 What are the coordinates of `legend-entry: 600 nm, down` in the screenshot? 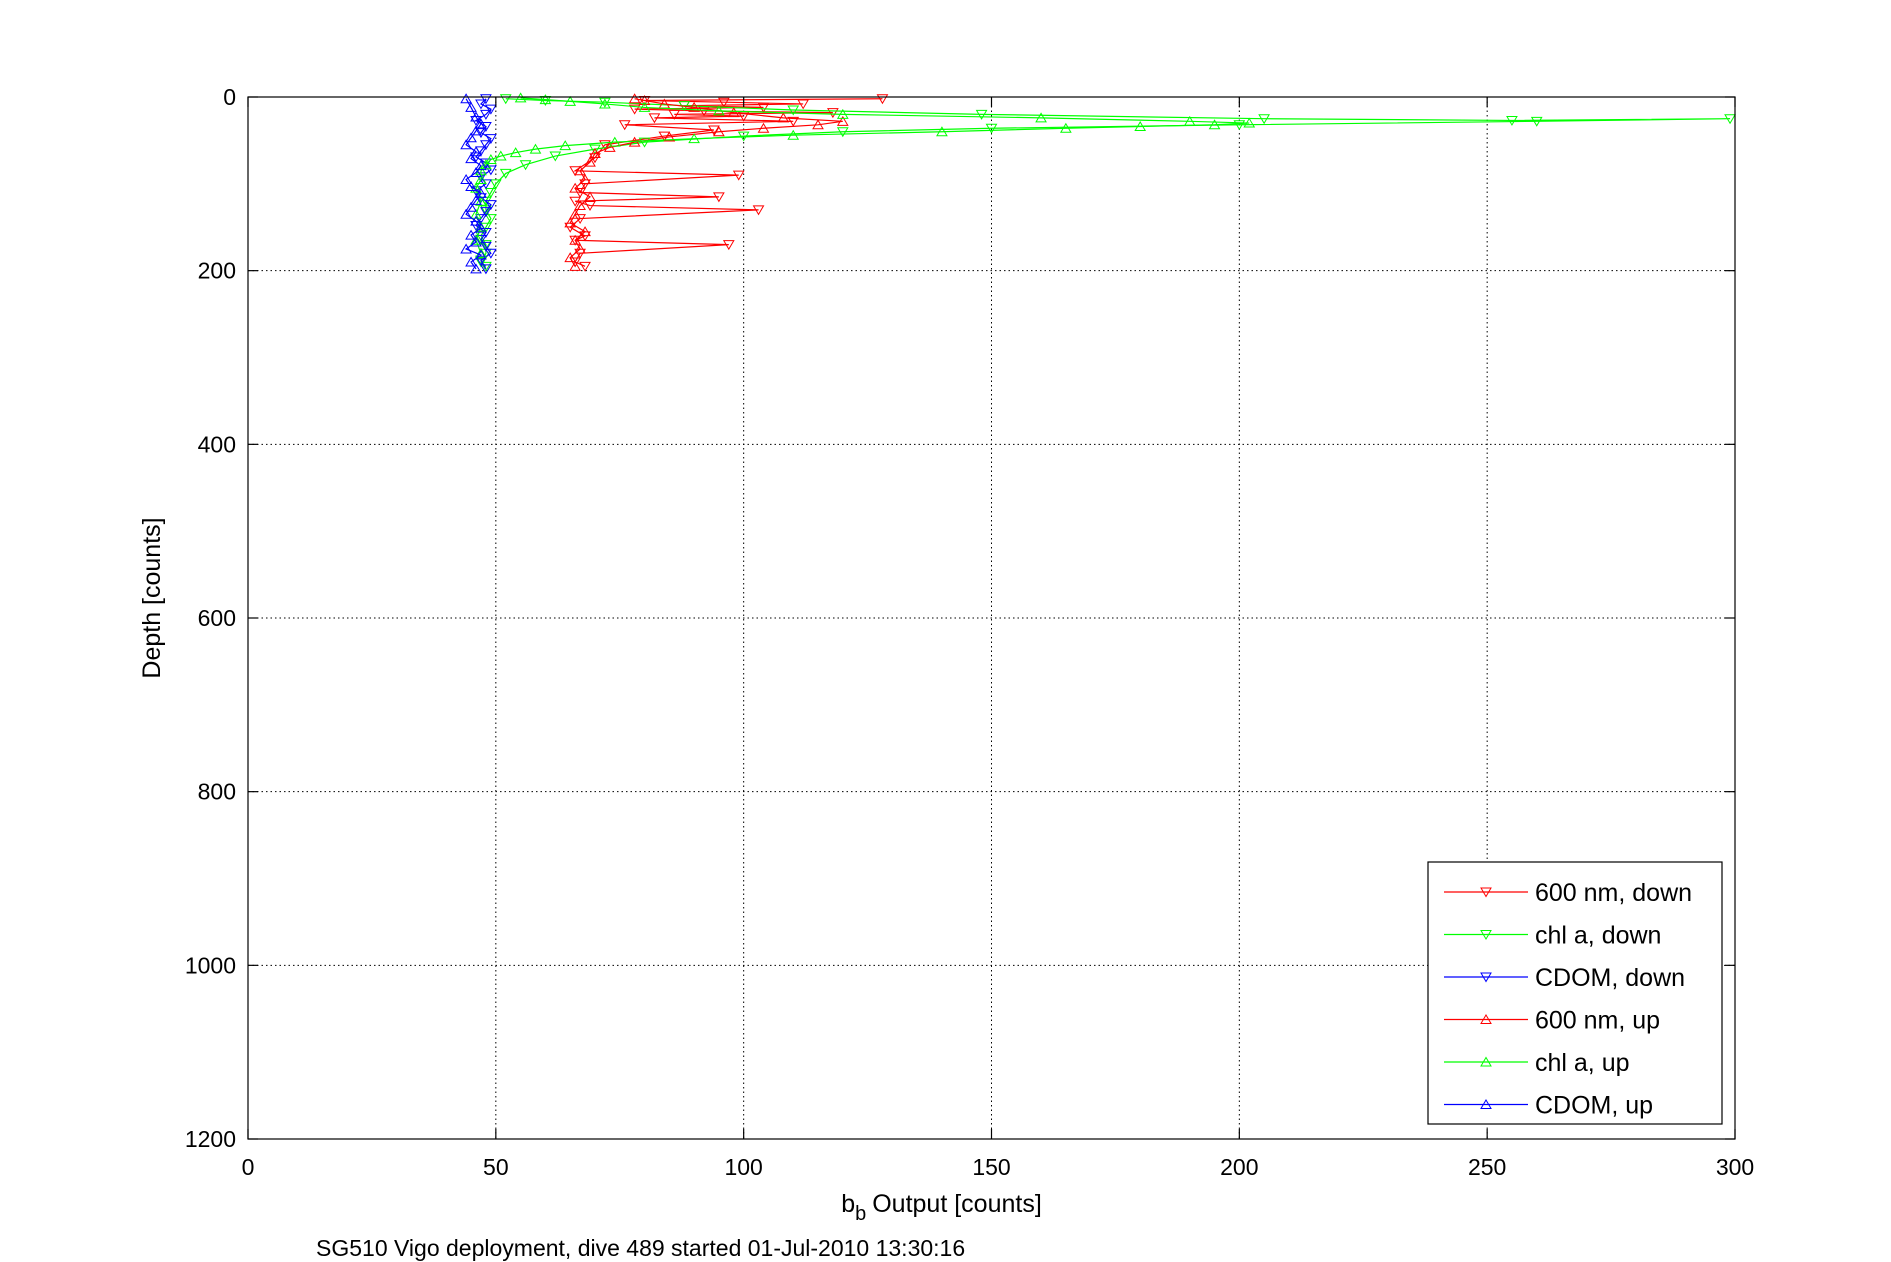 It's located at (1568, 893).